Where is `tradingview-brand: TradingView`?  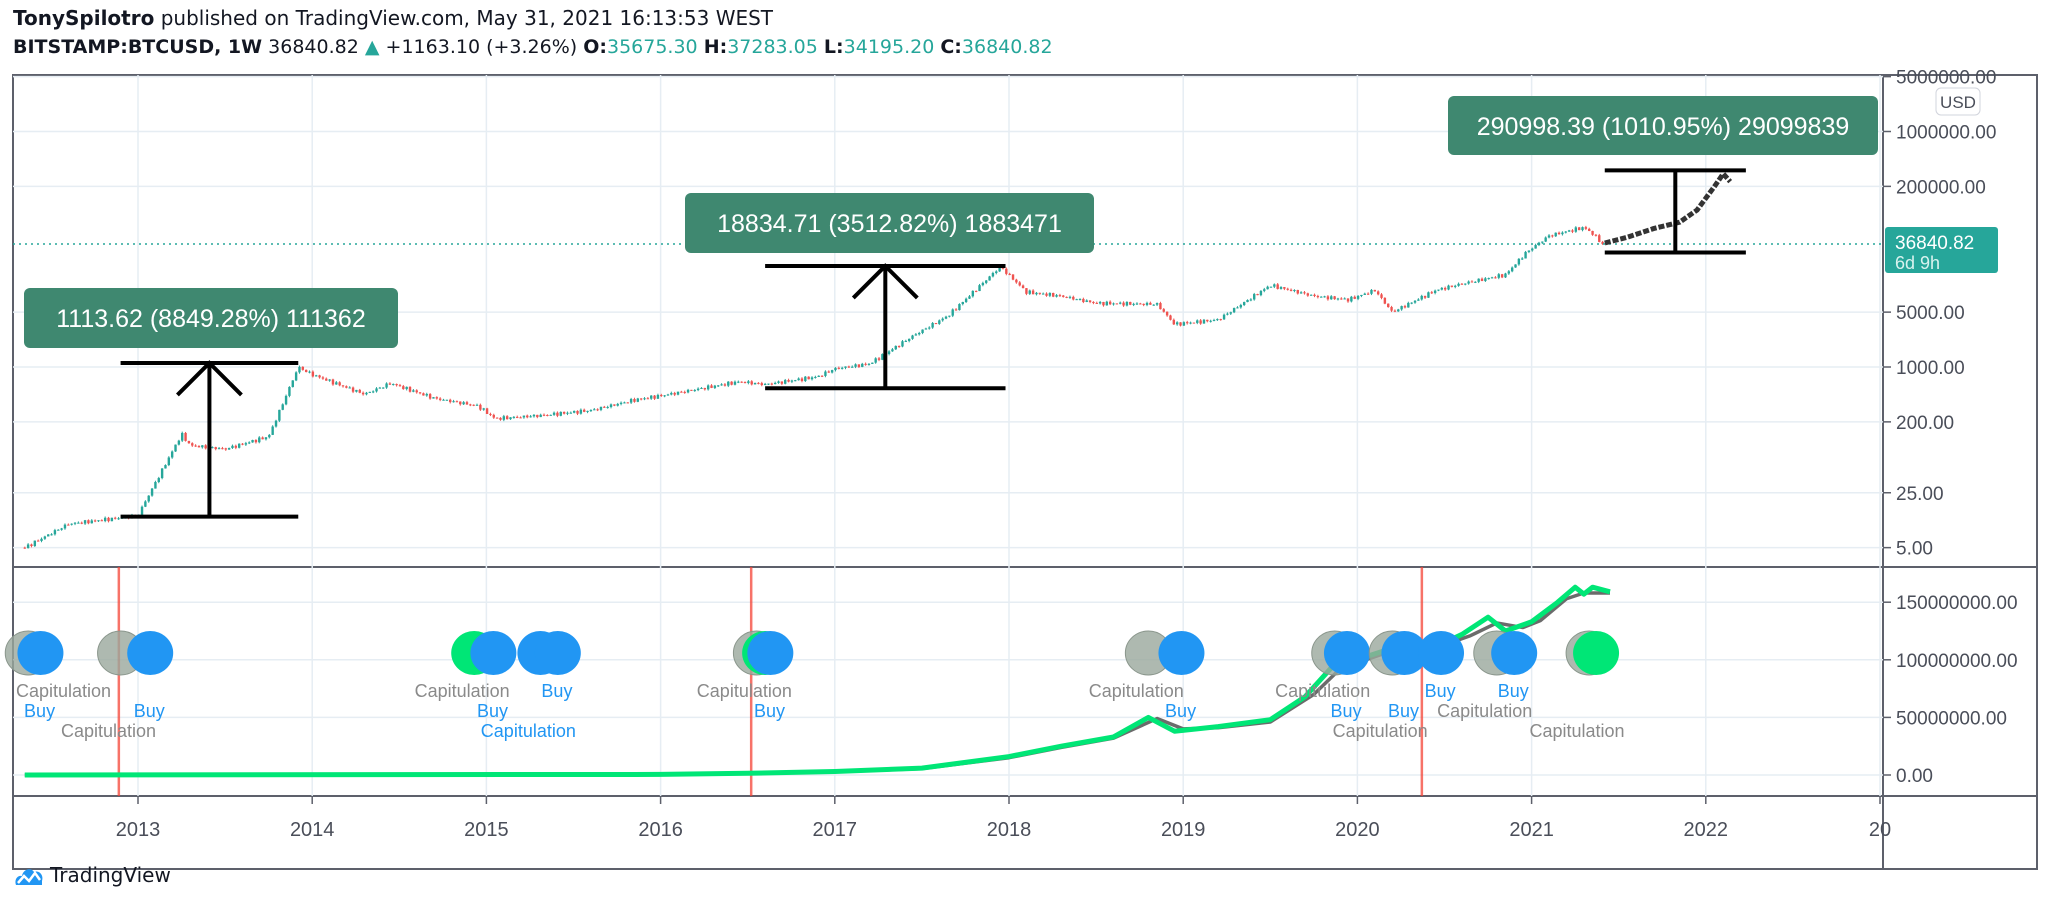 tradingview-brand: TradingView is located at coordinates (110, 875).